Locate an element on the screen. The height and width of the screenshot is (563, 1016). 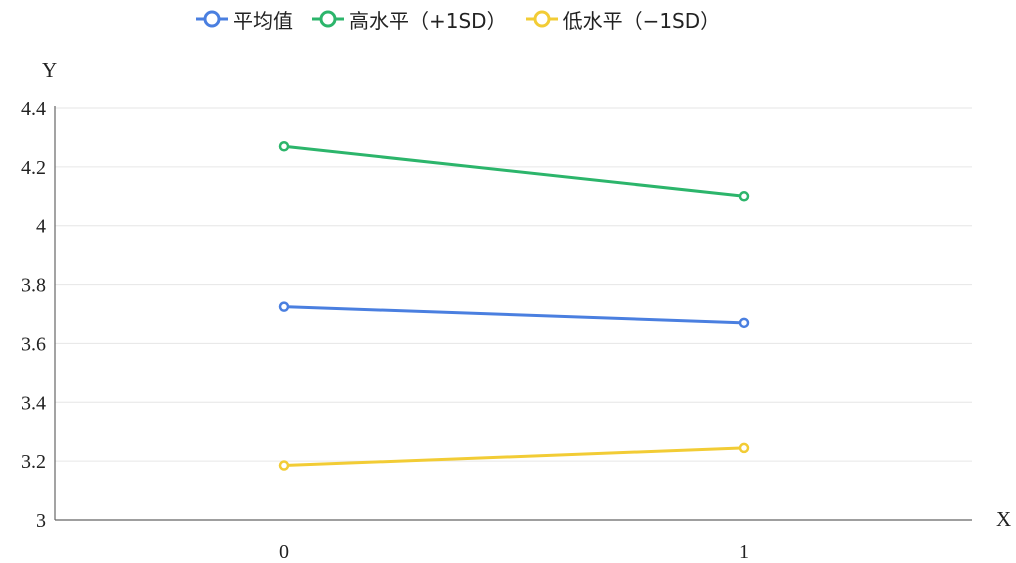
x-tick-label: 1 is located at coordinates (744, 552).